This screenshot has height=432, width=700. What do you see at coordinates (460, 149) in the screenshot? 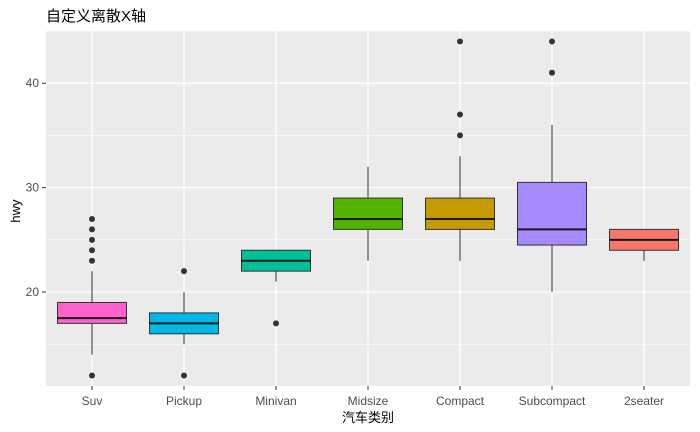
I see `box-compact` at bounding box center [460, 149].